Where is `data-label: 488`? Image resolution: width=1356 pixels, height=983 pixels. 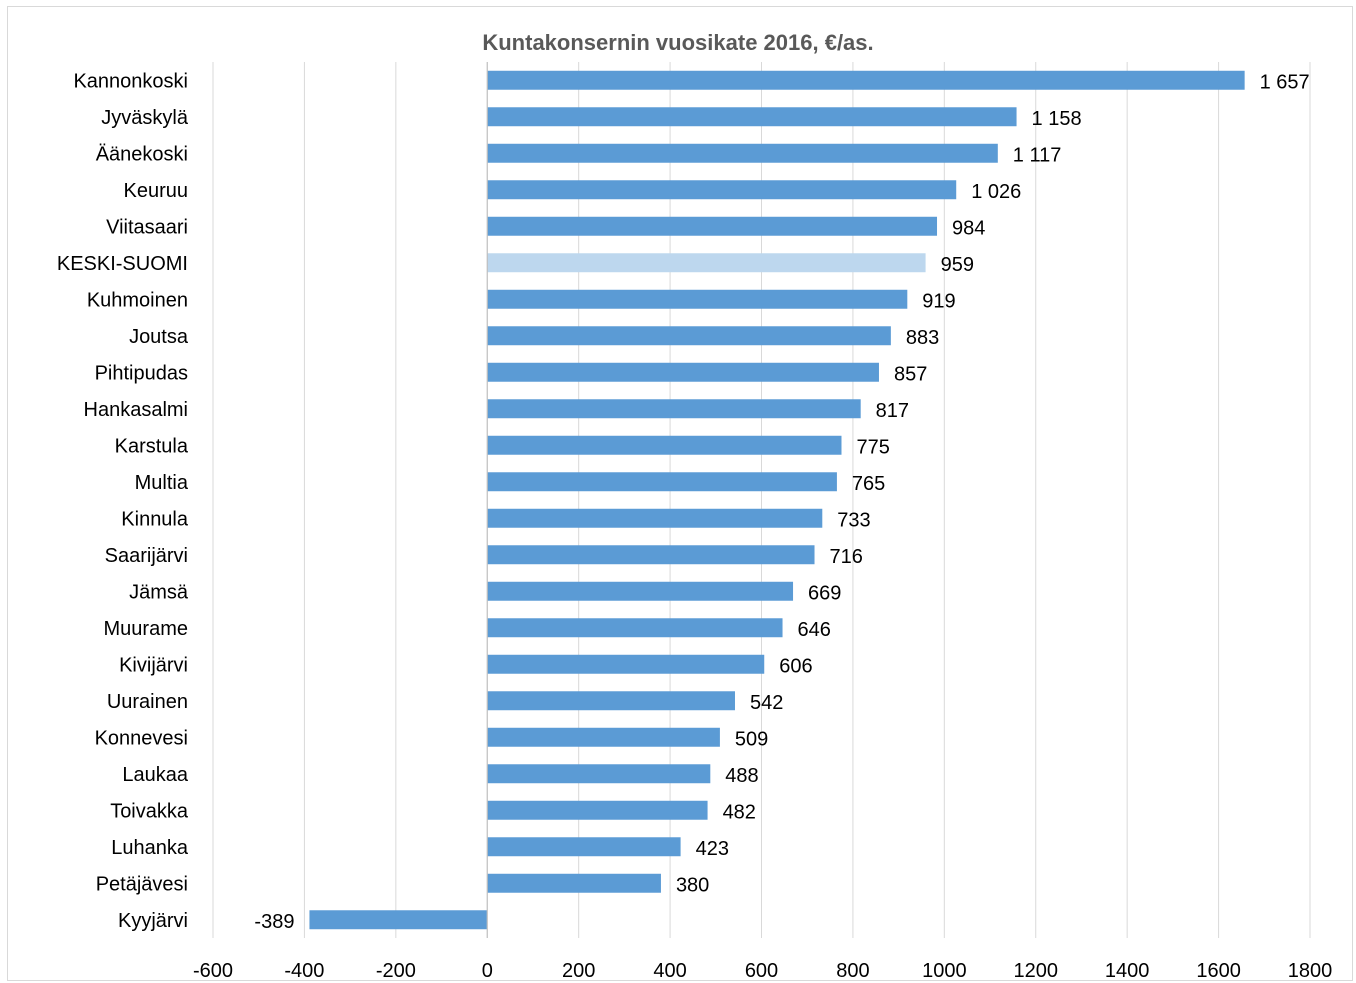 data-label: 488 is located at coordinates (741, 776).